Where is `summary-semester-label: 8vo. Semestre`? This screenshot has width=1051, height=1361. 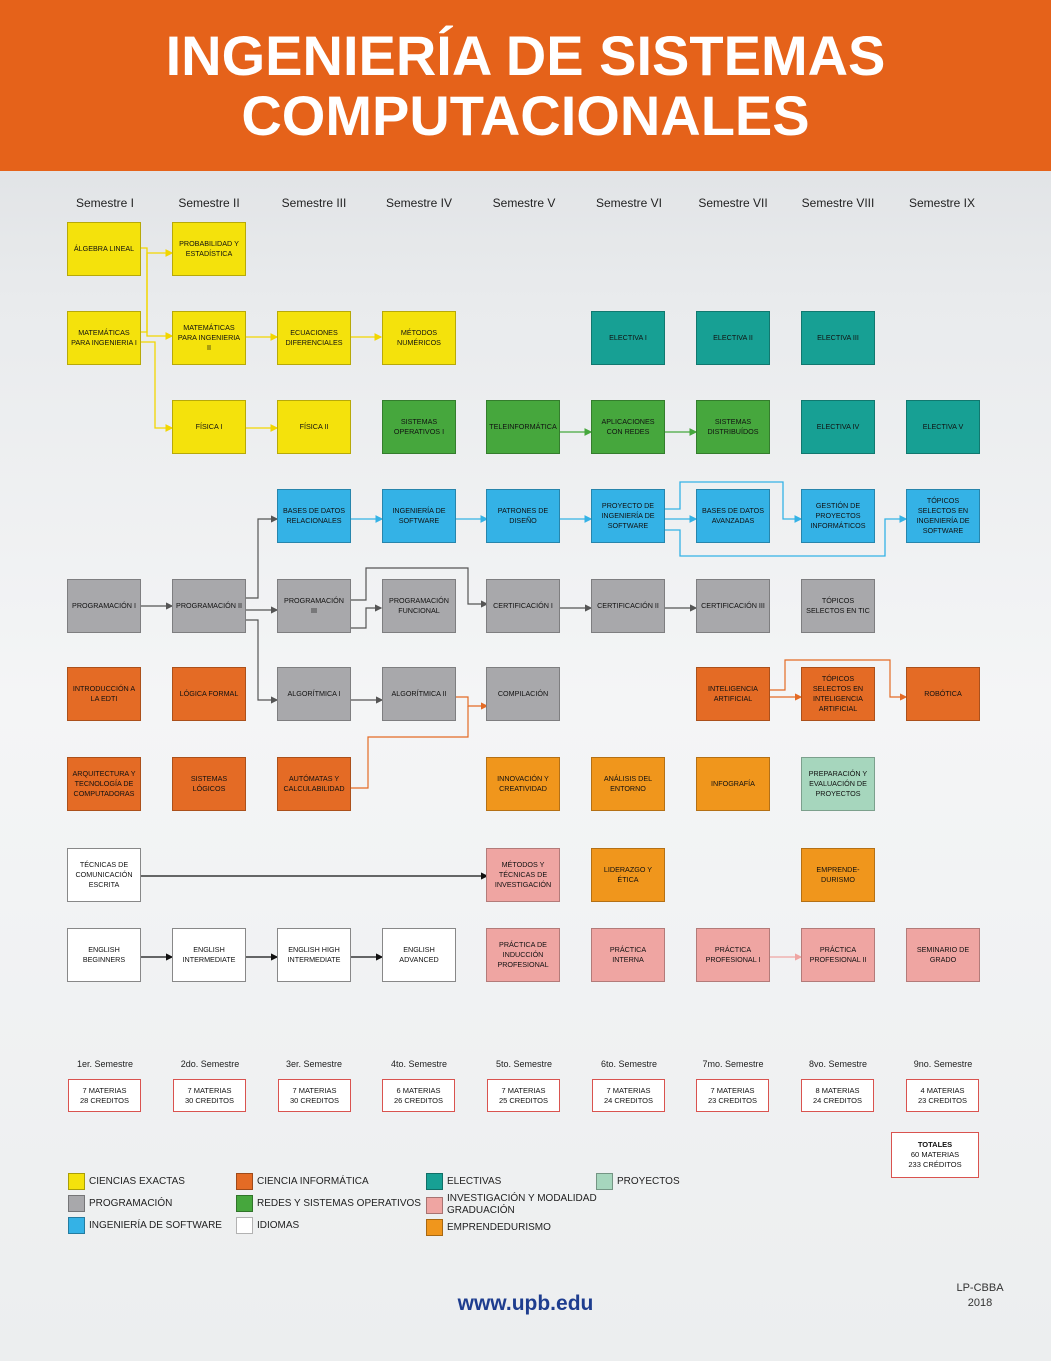 summary-semester-label: 8vo. Semestre is located at coordinates (838, 1064).